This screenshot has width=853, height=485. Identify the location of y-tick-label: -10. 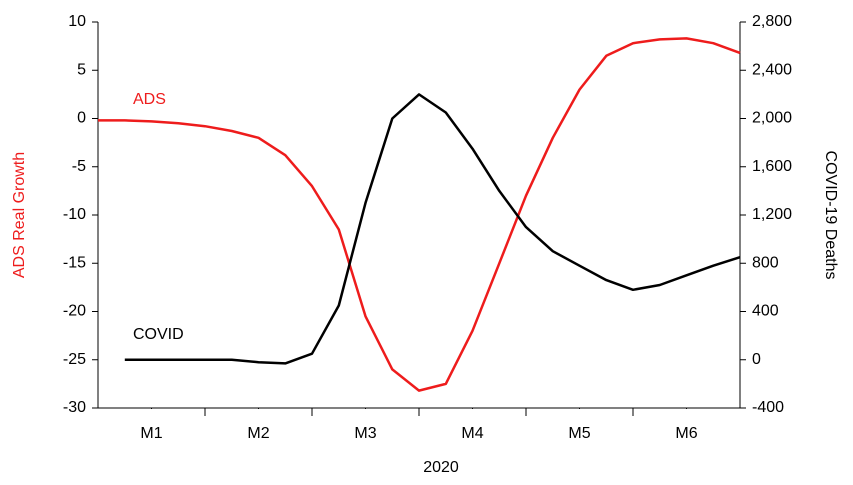
(74, 214).